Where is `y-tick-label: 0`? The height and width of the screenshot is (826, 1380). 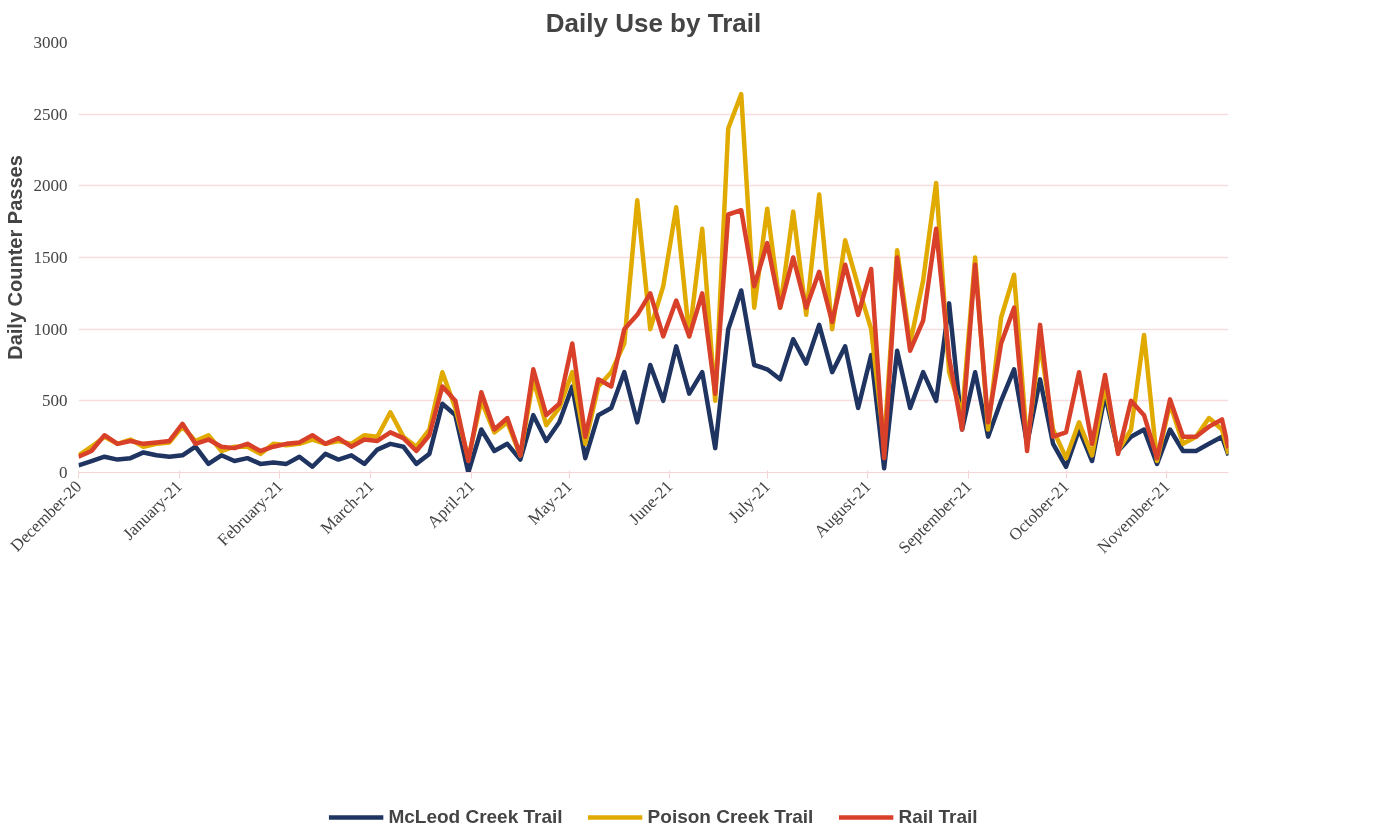
y-tick-label: 0 is located at coordinates (63, 472).